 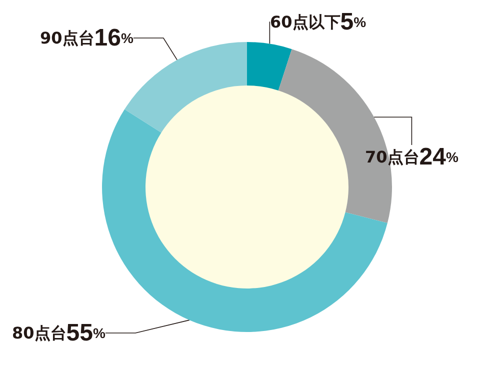 What do you see at coordinates (392, 157) in the screenshot?
I see `slice-label: 70点台` at bounding box center [392, 157].